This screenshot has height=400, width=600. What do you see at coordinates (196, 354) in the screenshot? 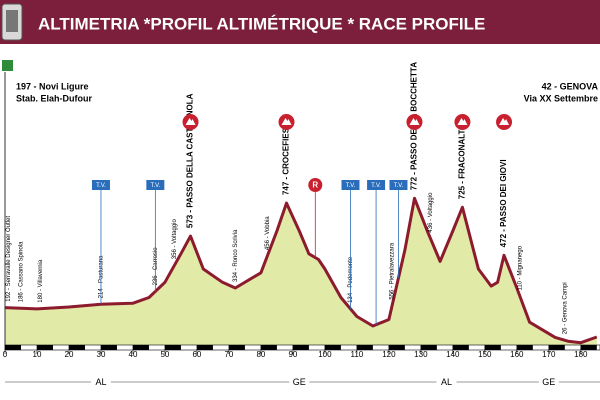
I see `x-tick-label: 60` at bounding box center [196, 354].